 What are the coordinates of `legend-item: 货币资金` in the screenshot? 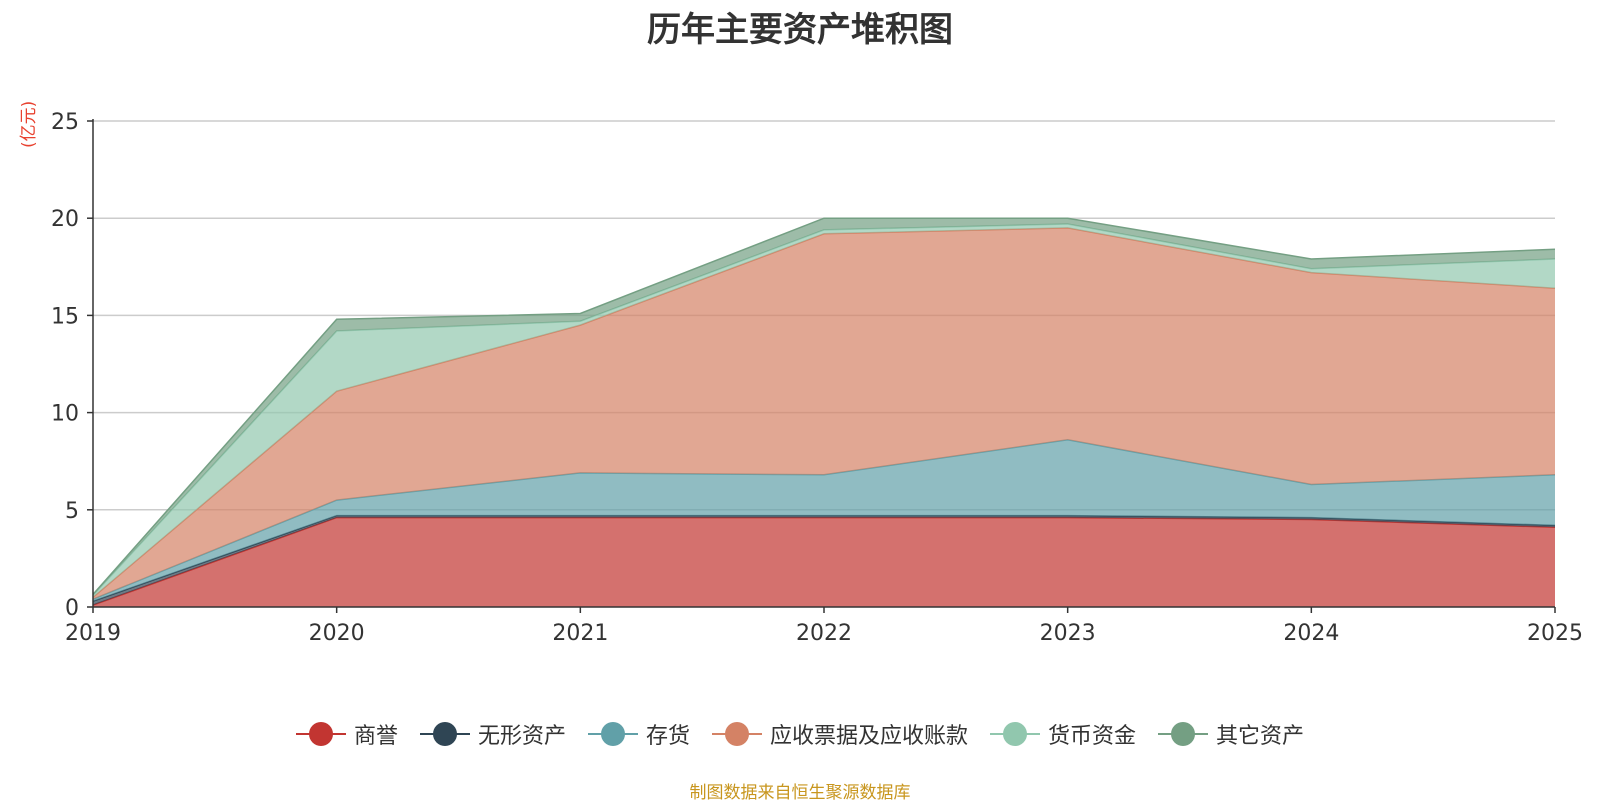 It's located at (1063, 734).